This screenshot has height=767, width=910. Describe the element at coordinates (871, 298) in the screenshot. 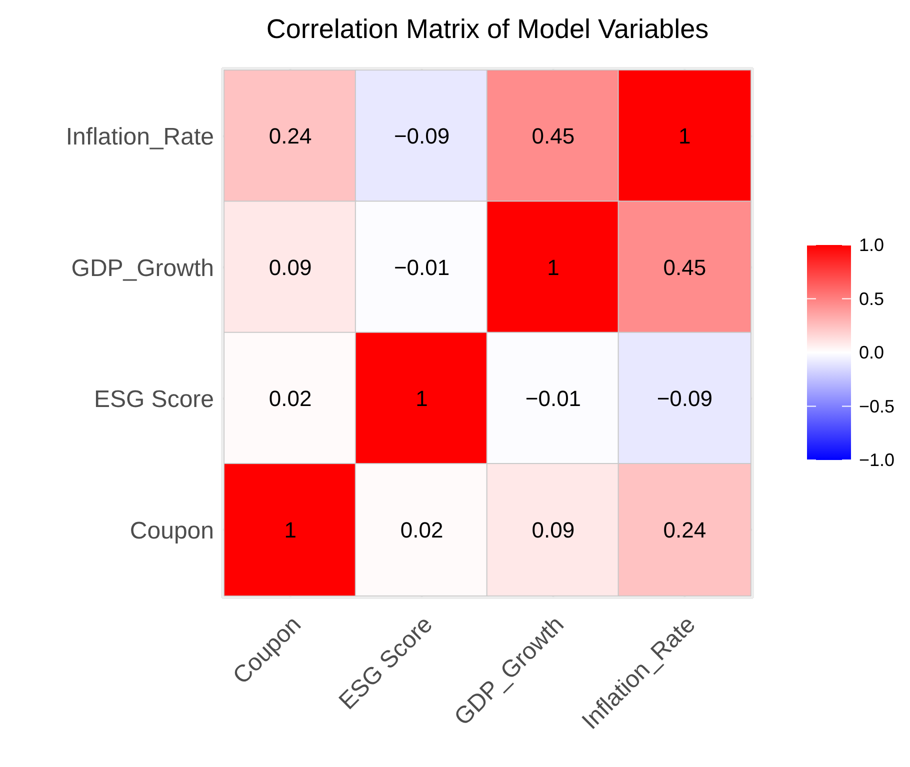

I see `color-bar-label: 0.5` at that location.